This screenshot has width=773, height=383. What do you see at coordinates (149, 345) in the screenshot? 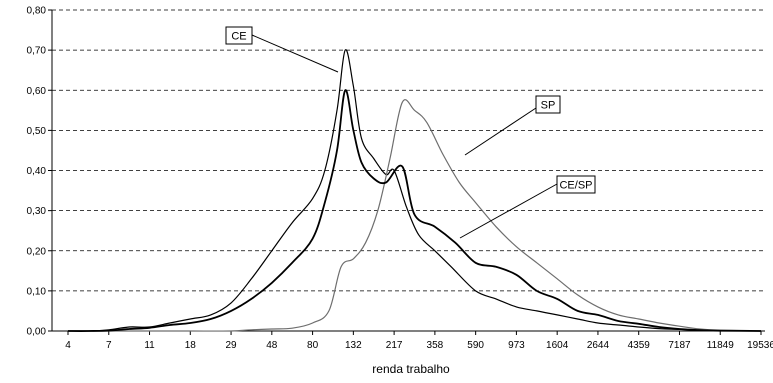
I see `x-tick-label: 11` at bounding box center [149, 345].